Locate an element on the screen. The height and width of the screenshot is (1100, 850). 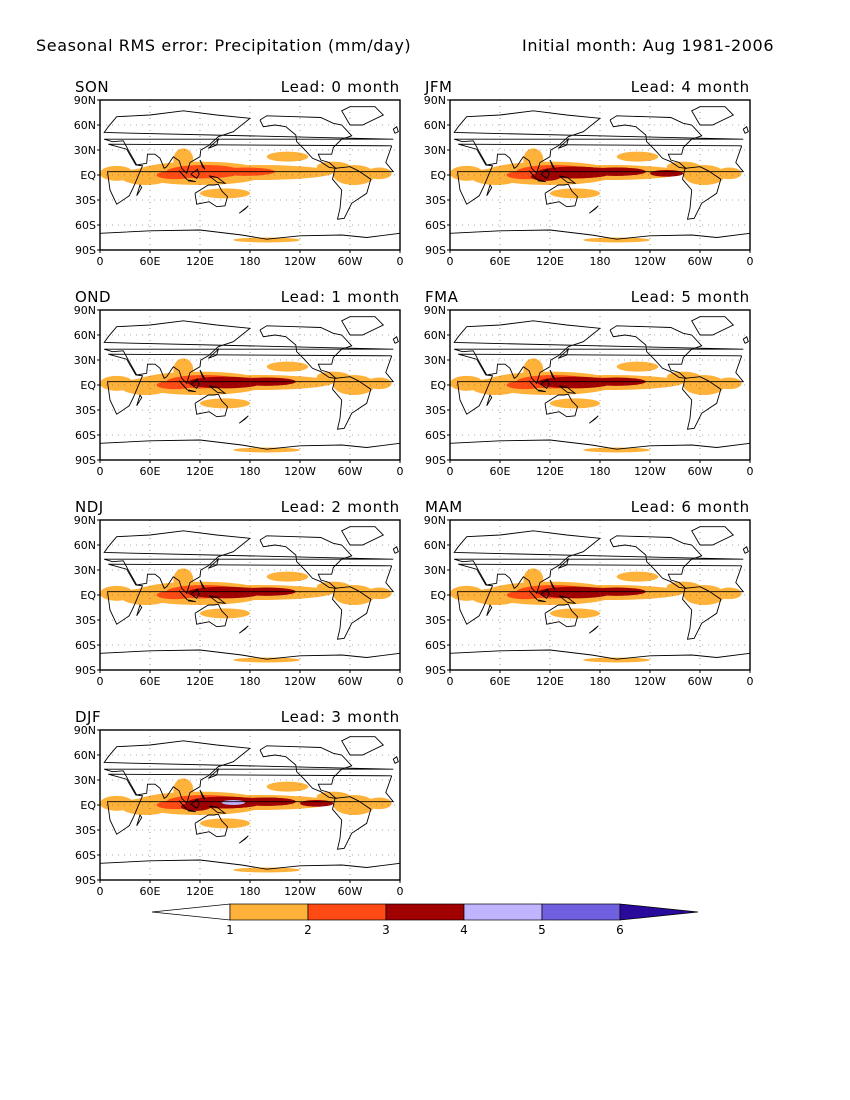
colorbar-segment is located at coordinates (503, 912).